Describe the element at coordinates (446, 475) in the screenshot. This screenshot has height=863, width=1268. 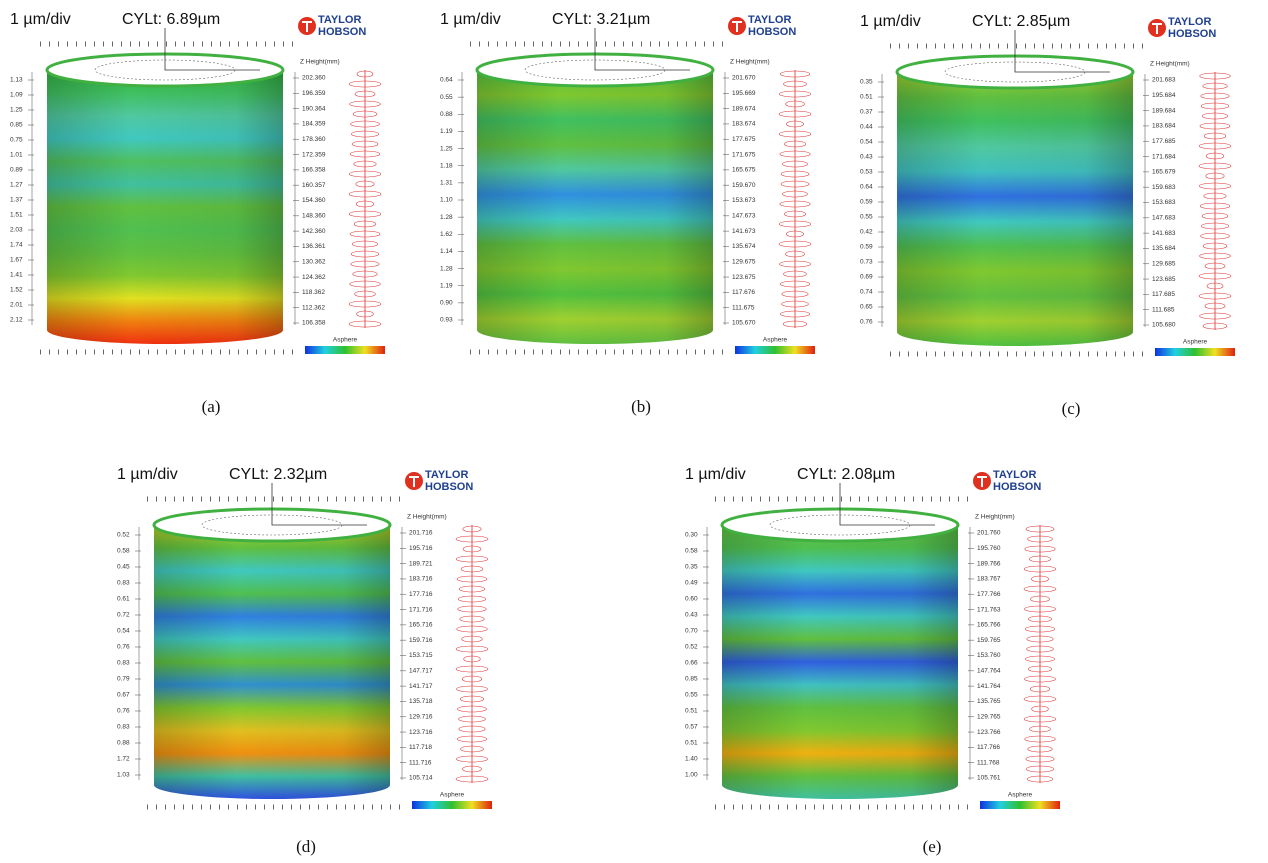
I see `logo-text: TAYLOR` at that location.